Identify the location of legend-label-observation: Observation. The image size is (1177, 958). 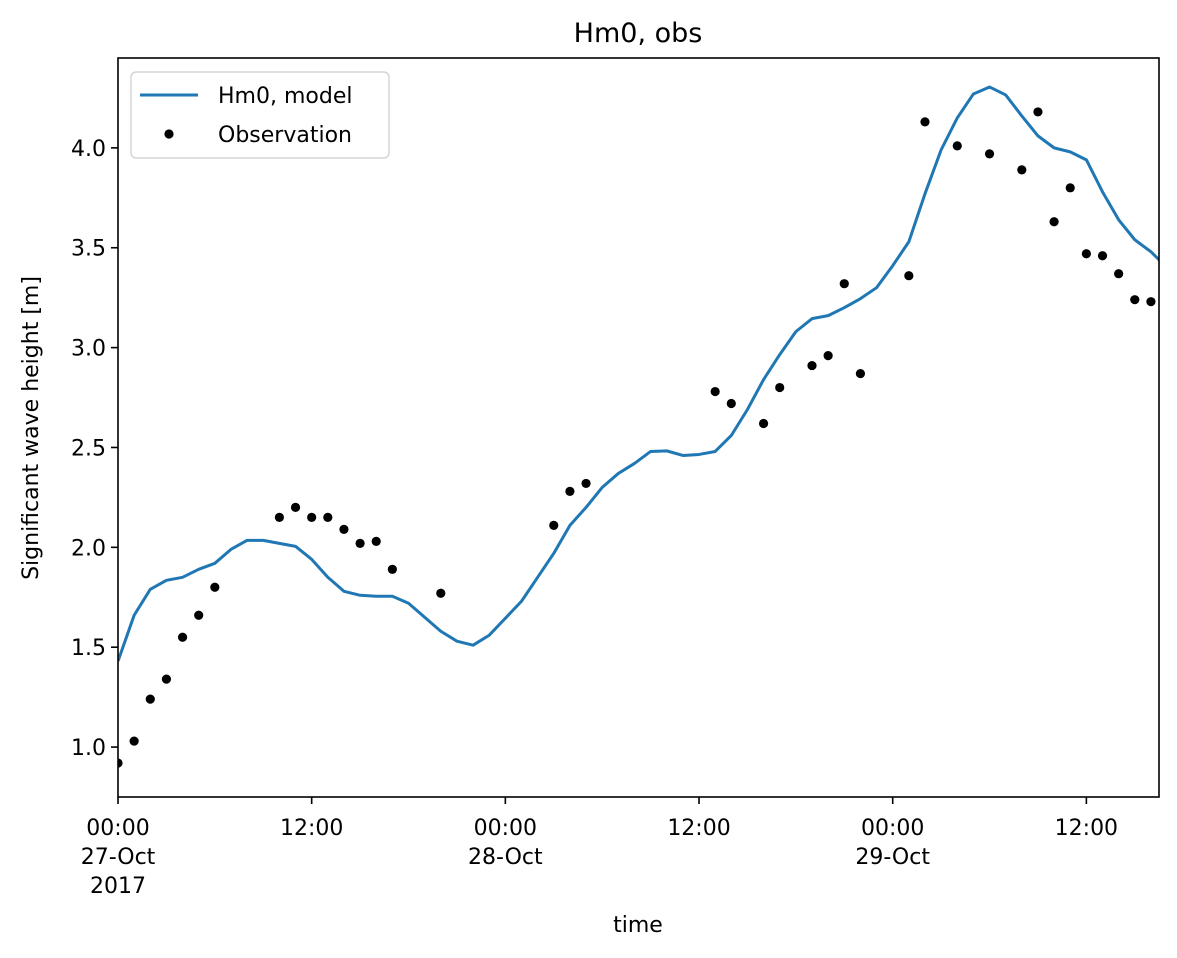
(285, 135).